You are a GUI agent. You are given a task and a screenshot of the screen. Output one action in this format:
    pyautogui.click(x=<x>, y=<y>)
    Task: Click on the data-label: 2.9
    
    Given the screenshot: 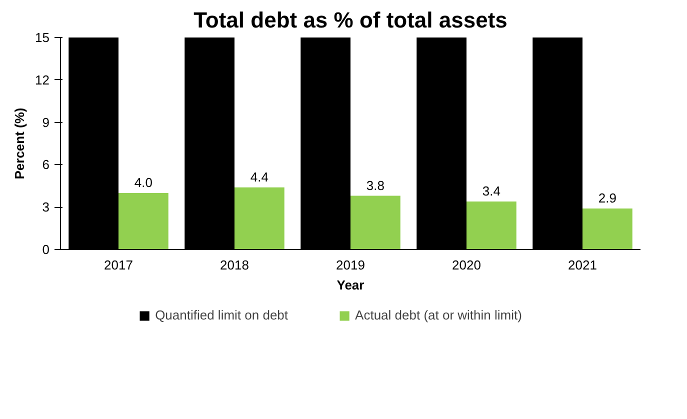 What is the action you would take?
    pyautogui.click(x=607, y=198)
    